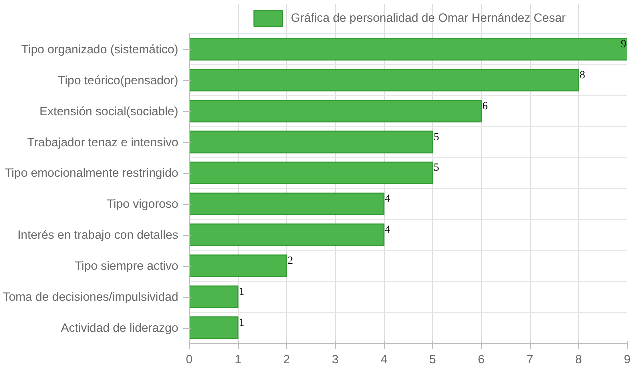  What do you see at coordinates (384, 359) in the screenshot?
I see `x-tick-label: 4` at bounding box center [384, 359].